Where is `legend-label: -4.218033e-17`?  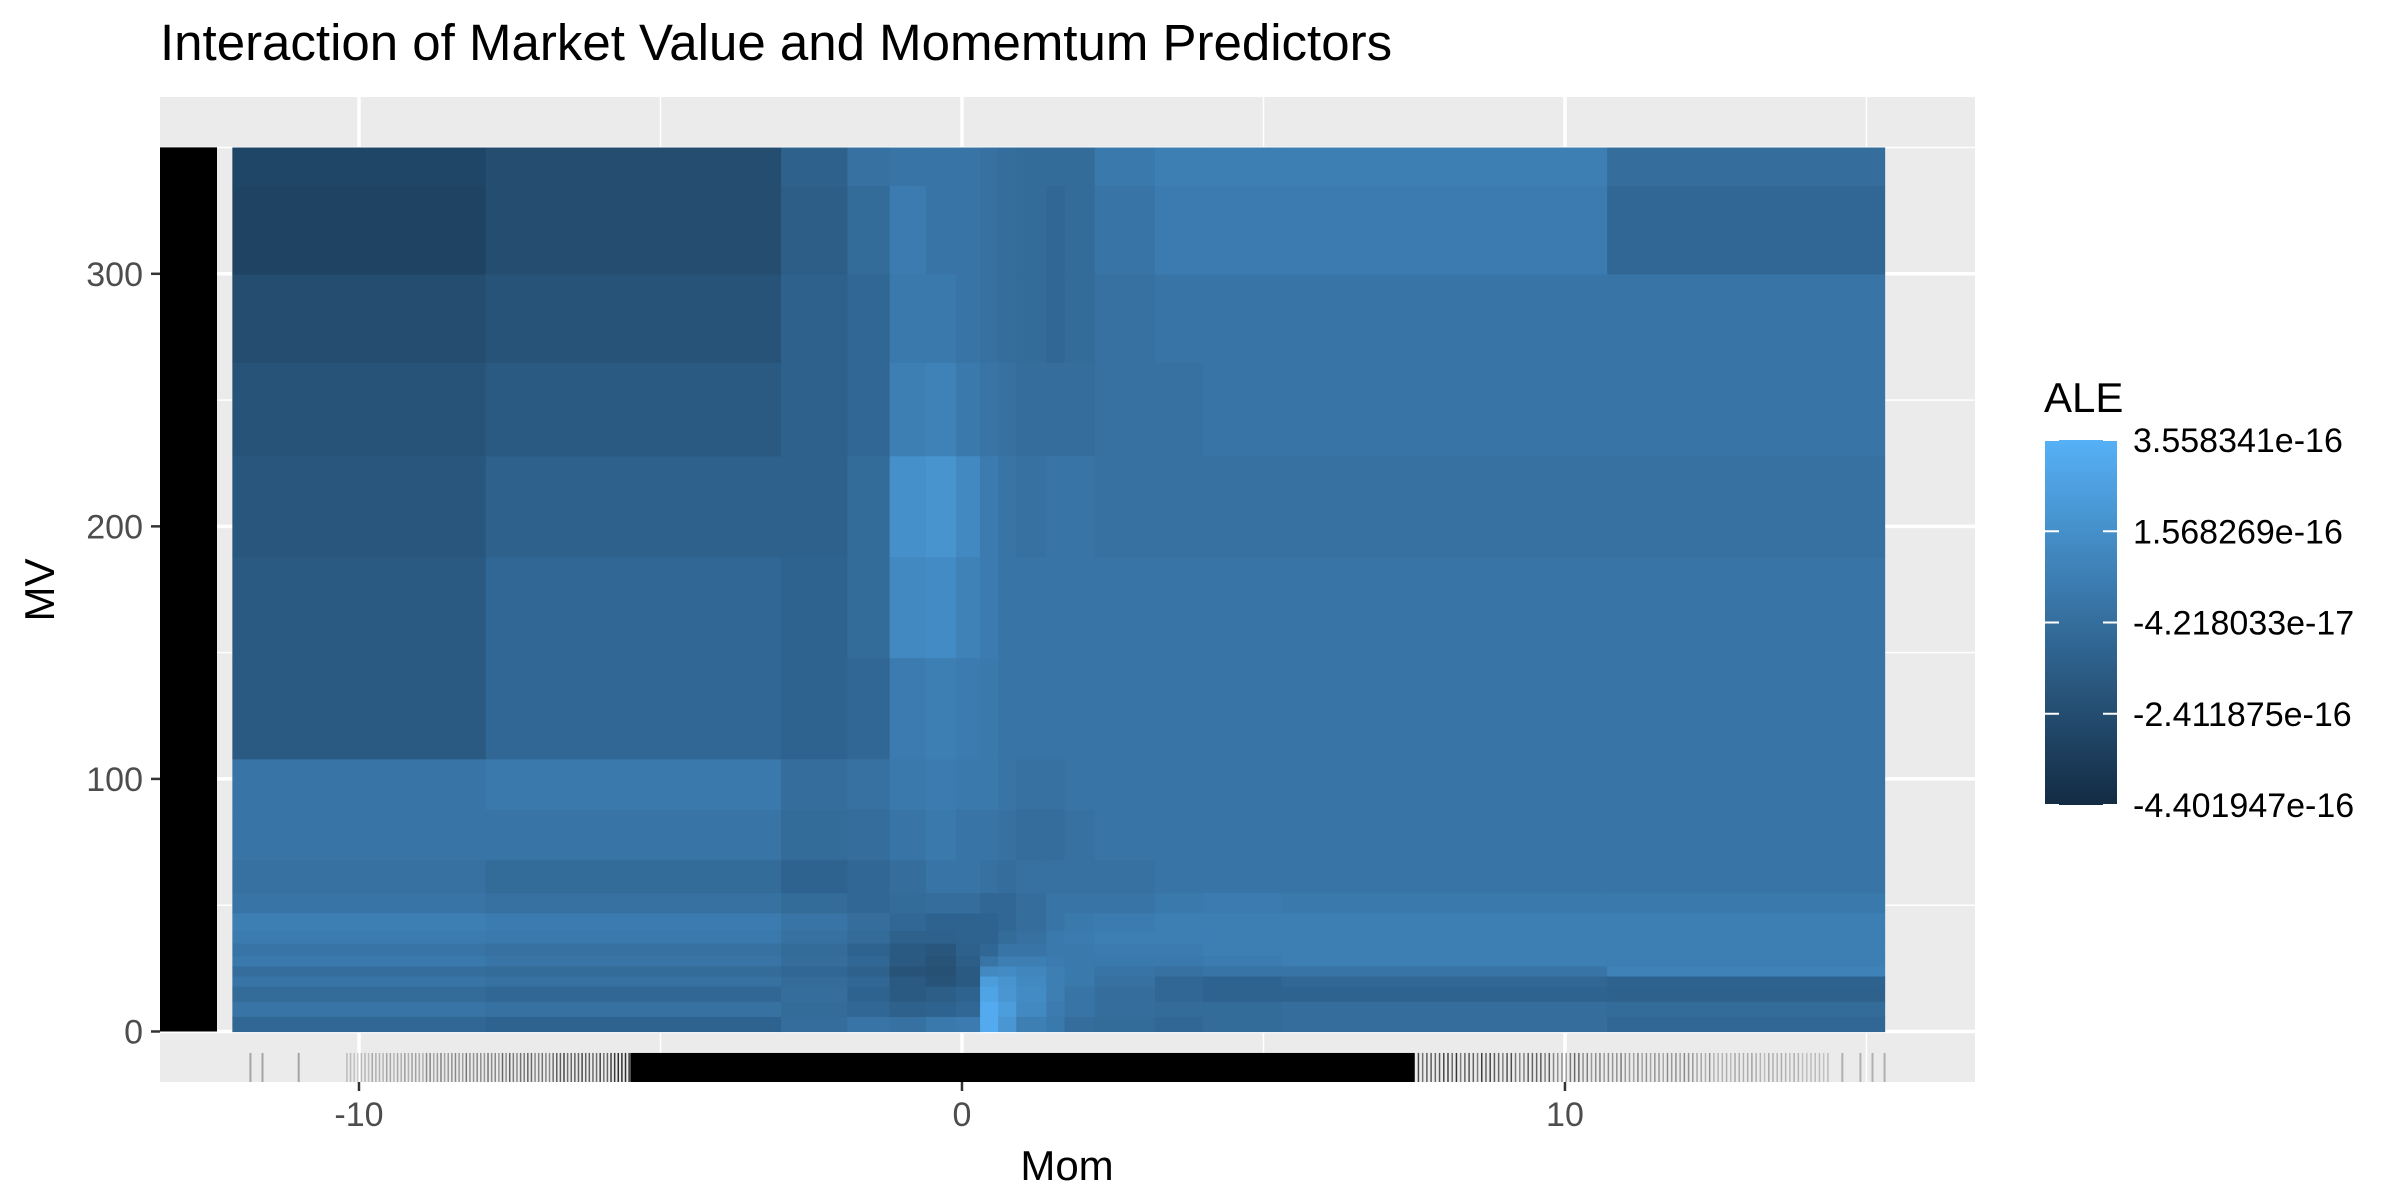
legend-label: -4.218033e-17 is located at coordinates (2243, 624).